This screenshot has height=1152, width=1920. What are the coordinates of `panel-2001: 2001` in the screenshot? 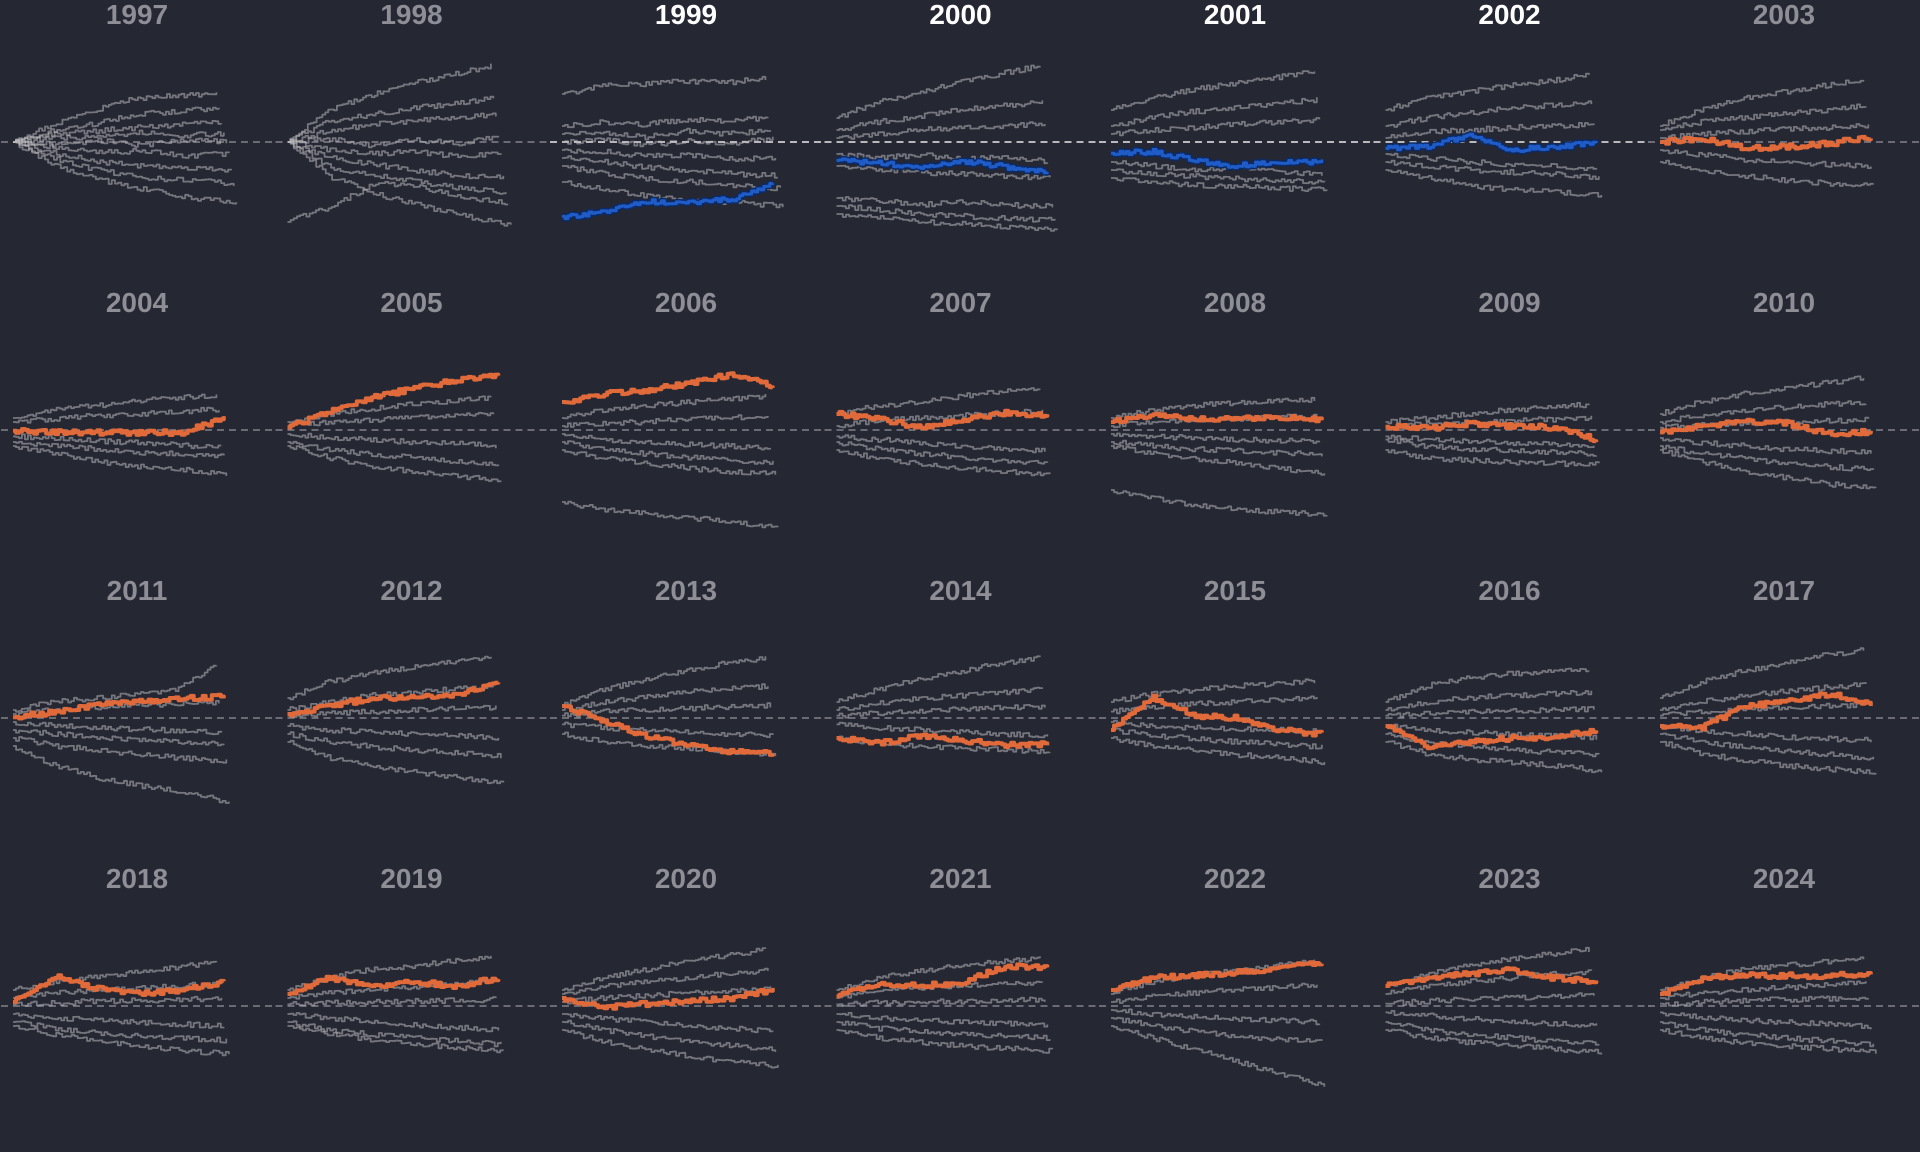 It's located at (1236, 96).